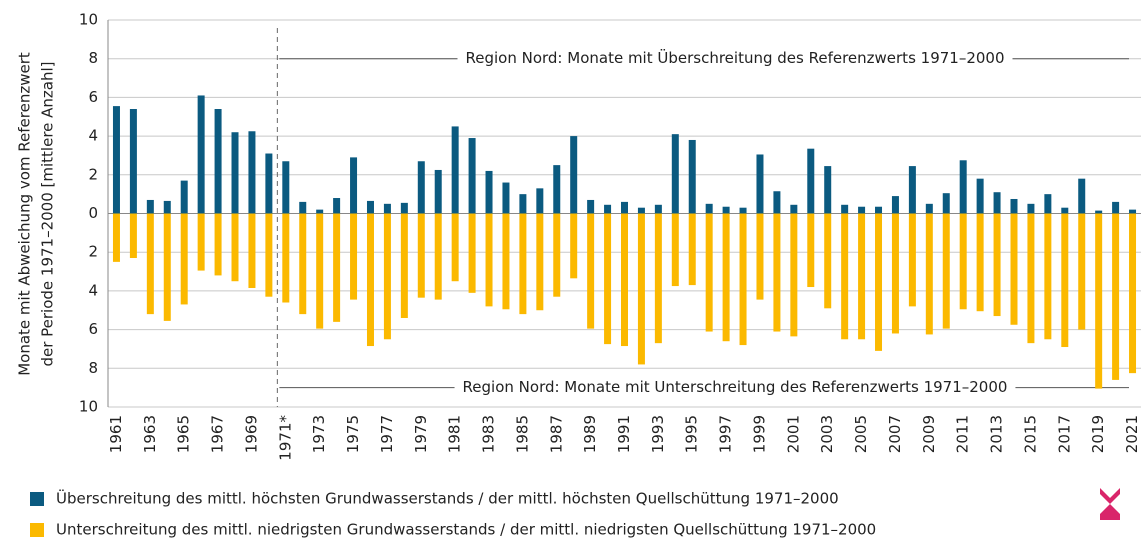 Image resolution: width=1141 pixels, height=548 pixels. I want to click on x-tick-label: 1989, so click(590, 434).